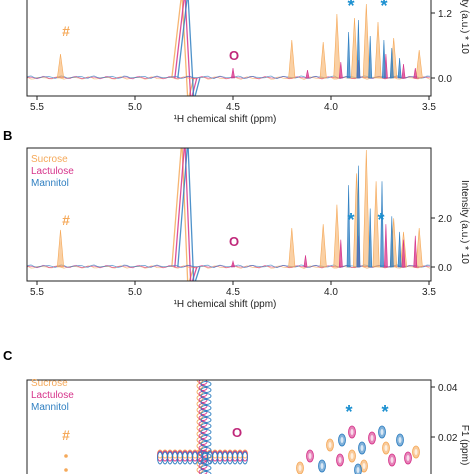 The height and width of the screenshot is (474, 474). What do you see at coordinates (448, 388) in the screenshot?
I see `y-tick-label: 0.04` at bounding box center [448, 388].